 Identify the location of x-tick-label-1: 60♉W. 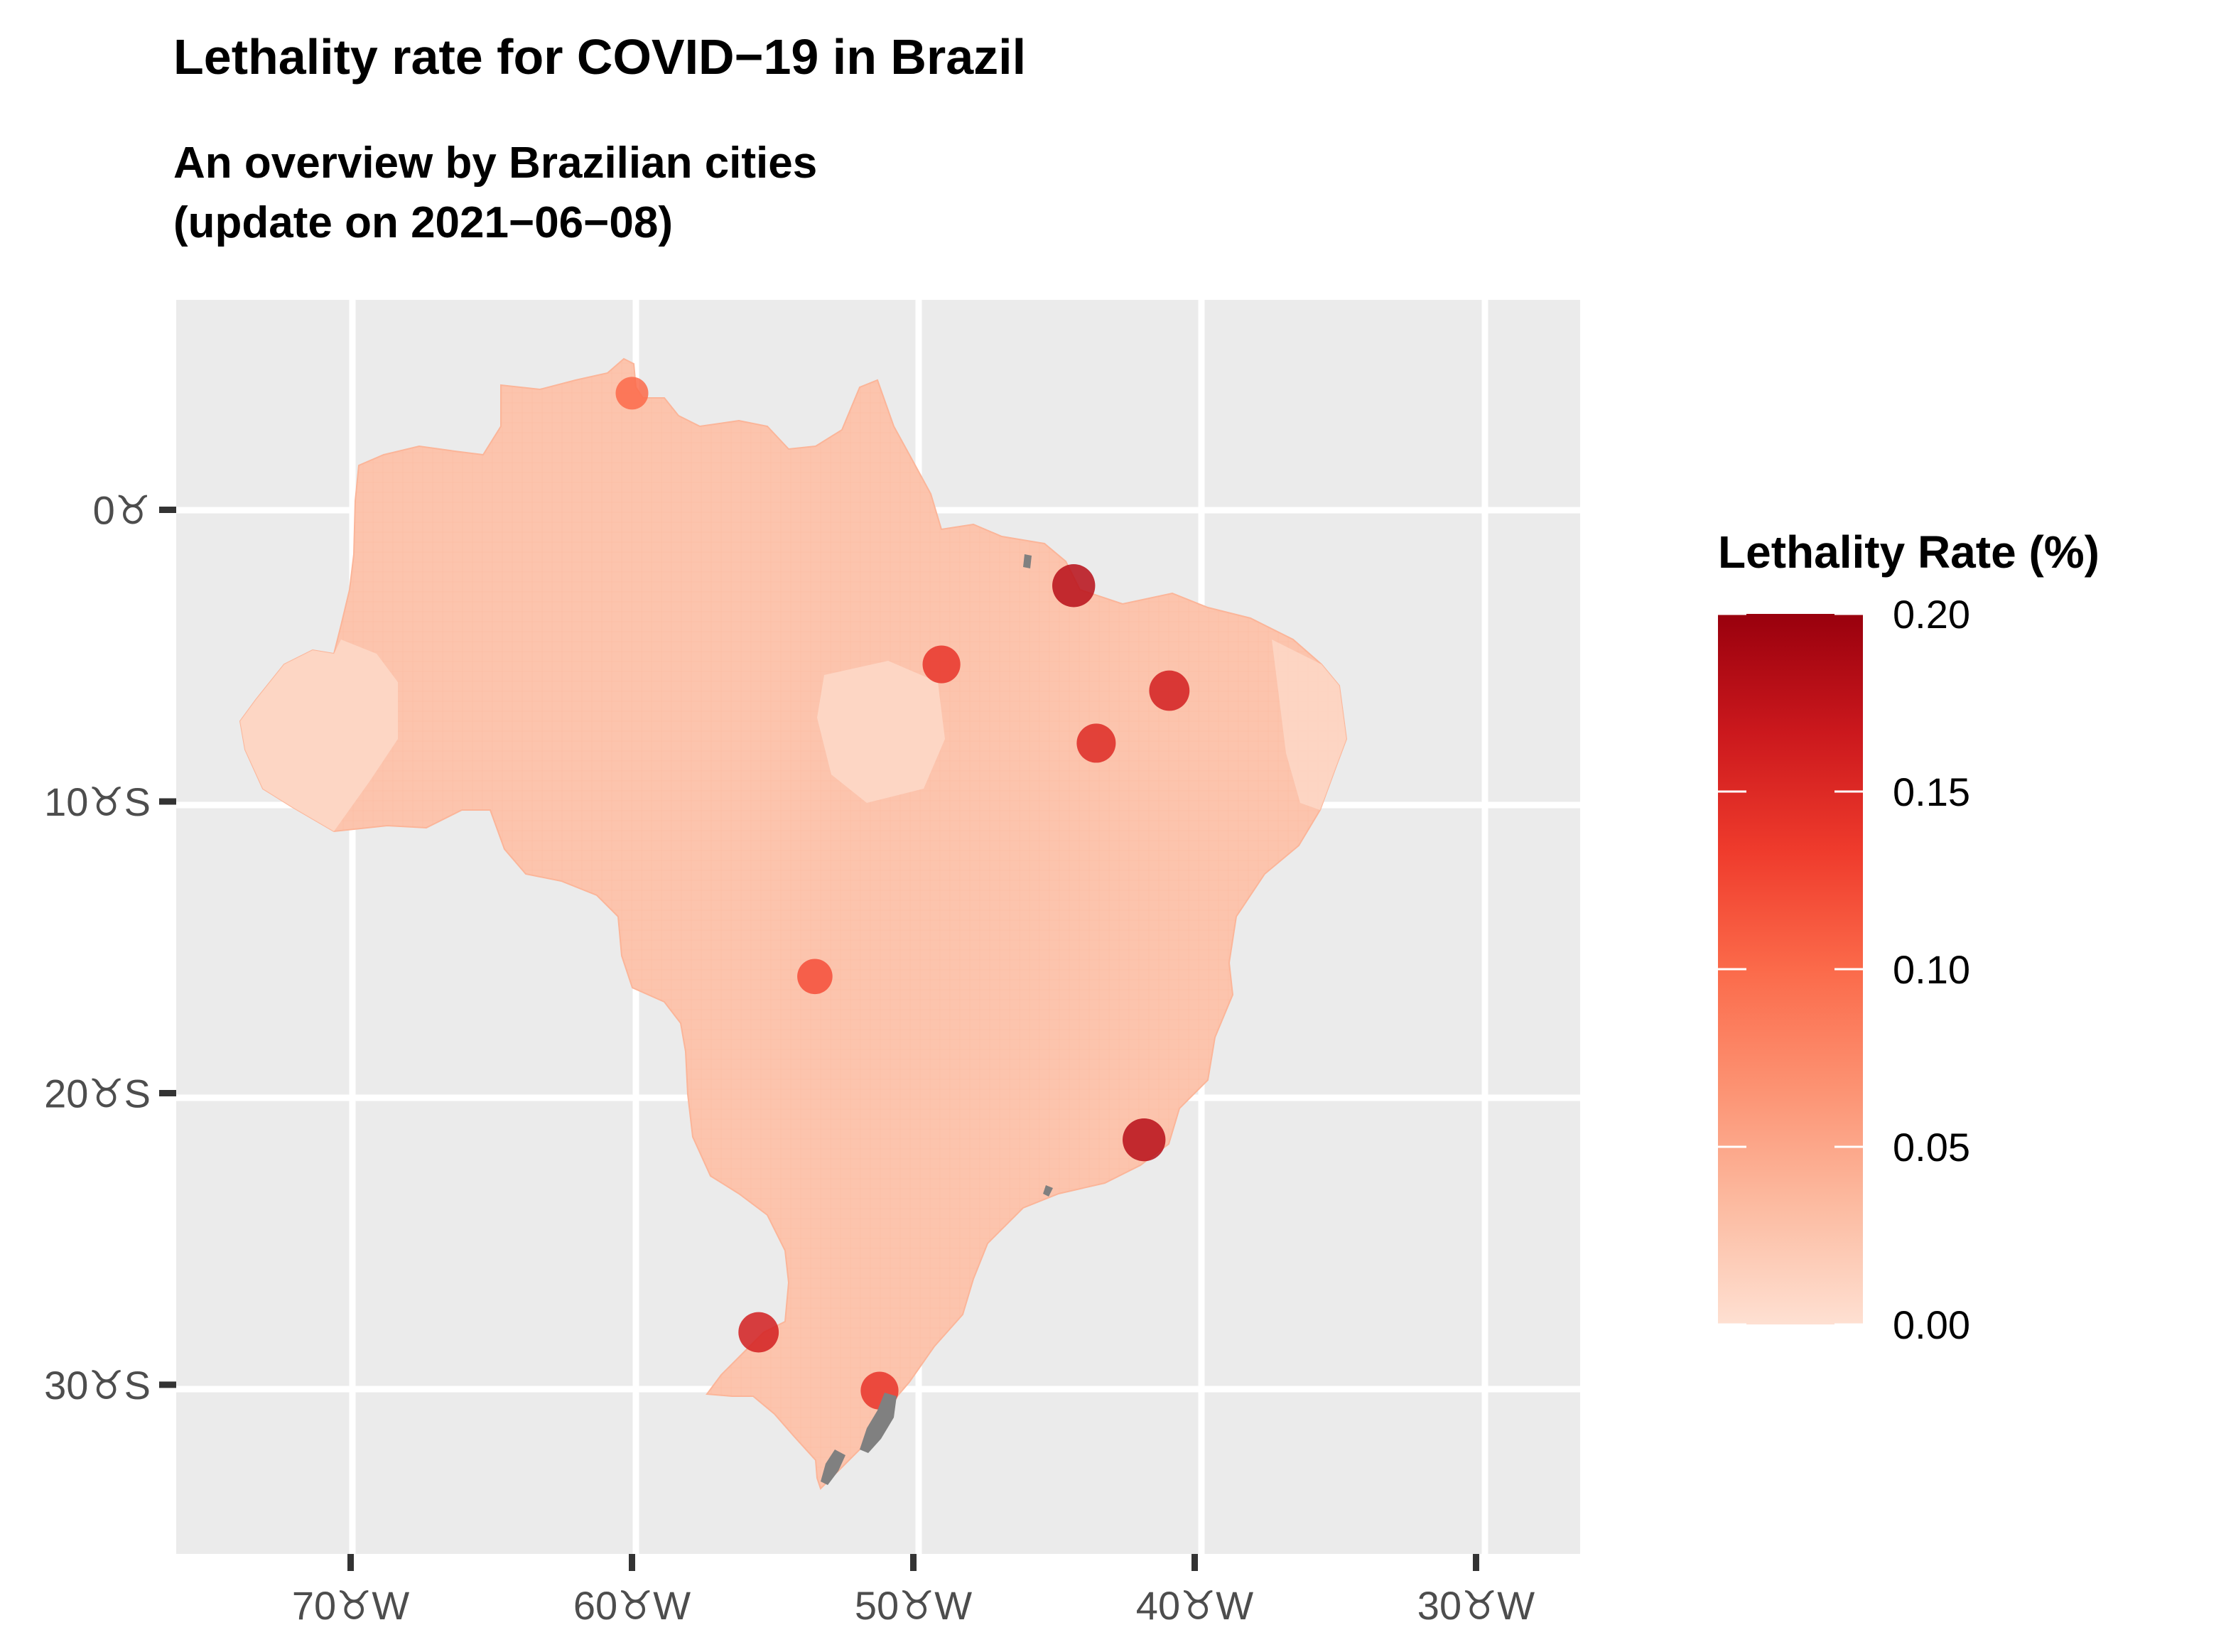
(632, 1605).